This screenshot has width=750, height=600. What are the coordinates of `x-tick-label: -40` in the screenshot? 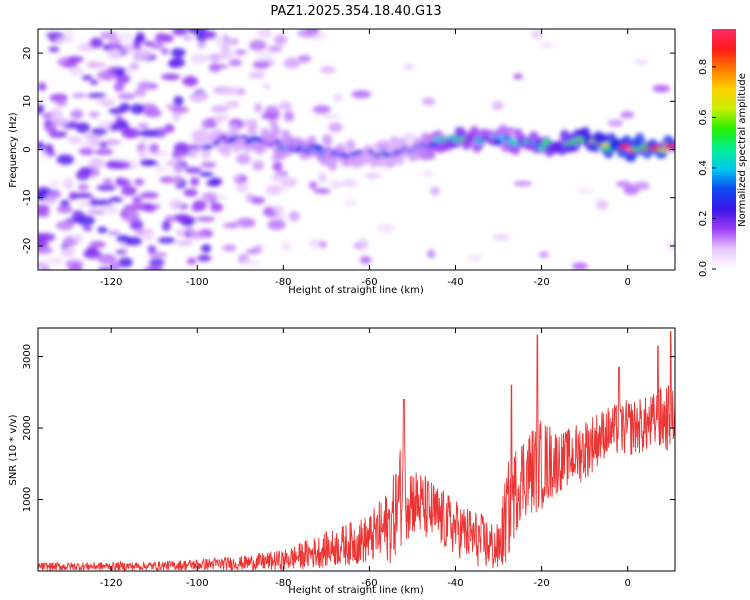 It's located at (455, 282).